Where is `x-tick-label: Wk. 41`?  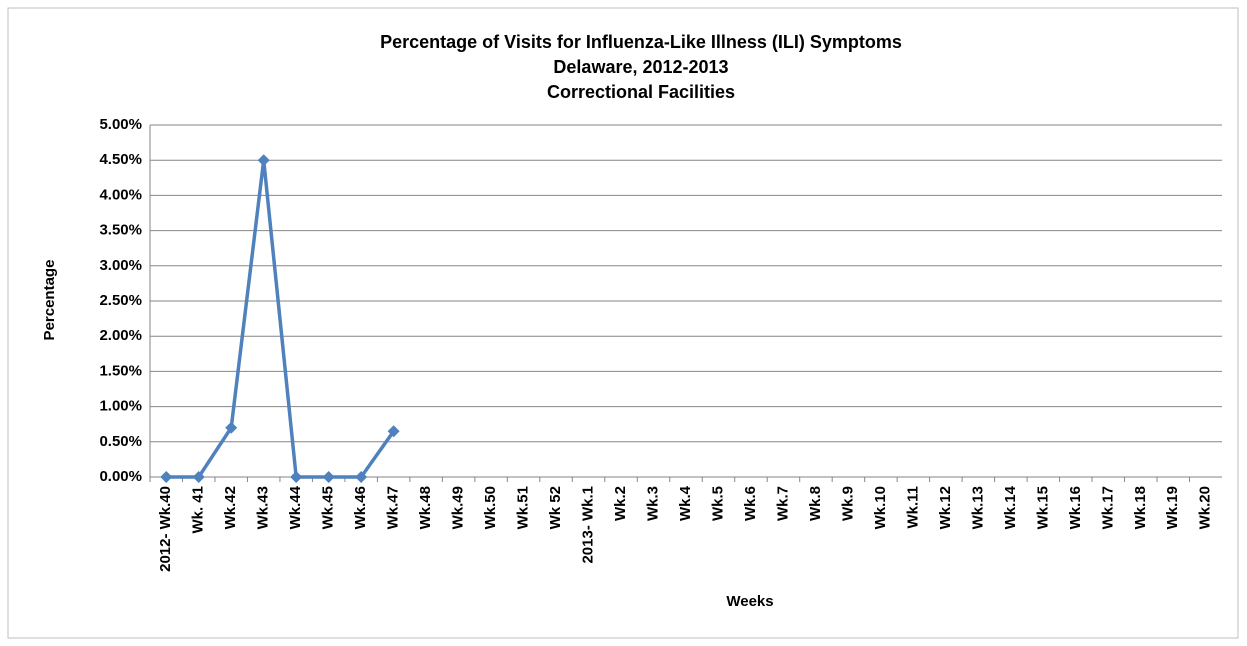
x-tick-label: Wk. 41 is located at coordinates (198, 510).